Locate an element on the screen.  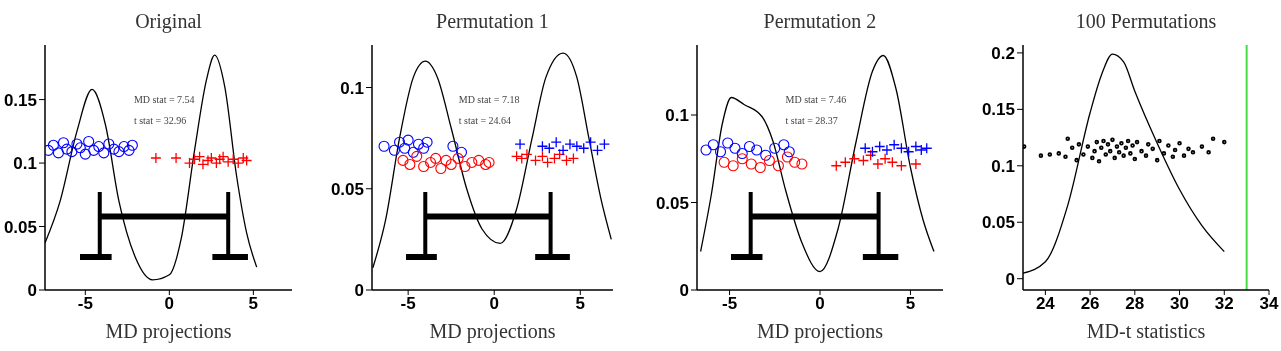
chart-title: Permutation 2 is located at coordinates (820, 21).